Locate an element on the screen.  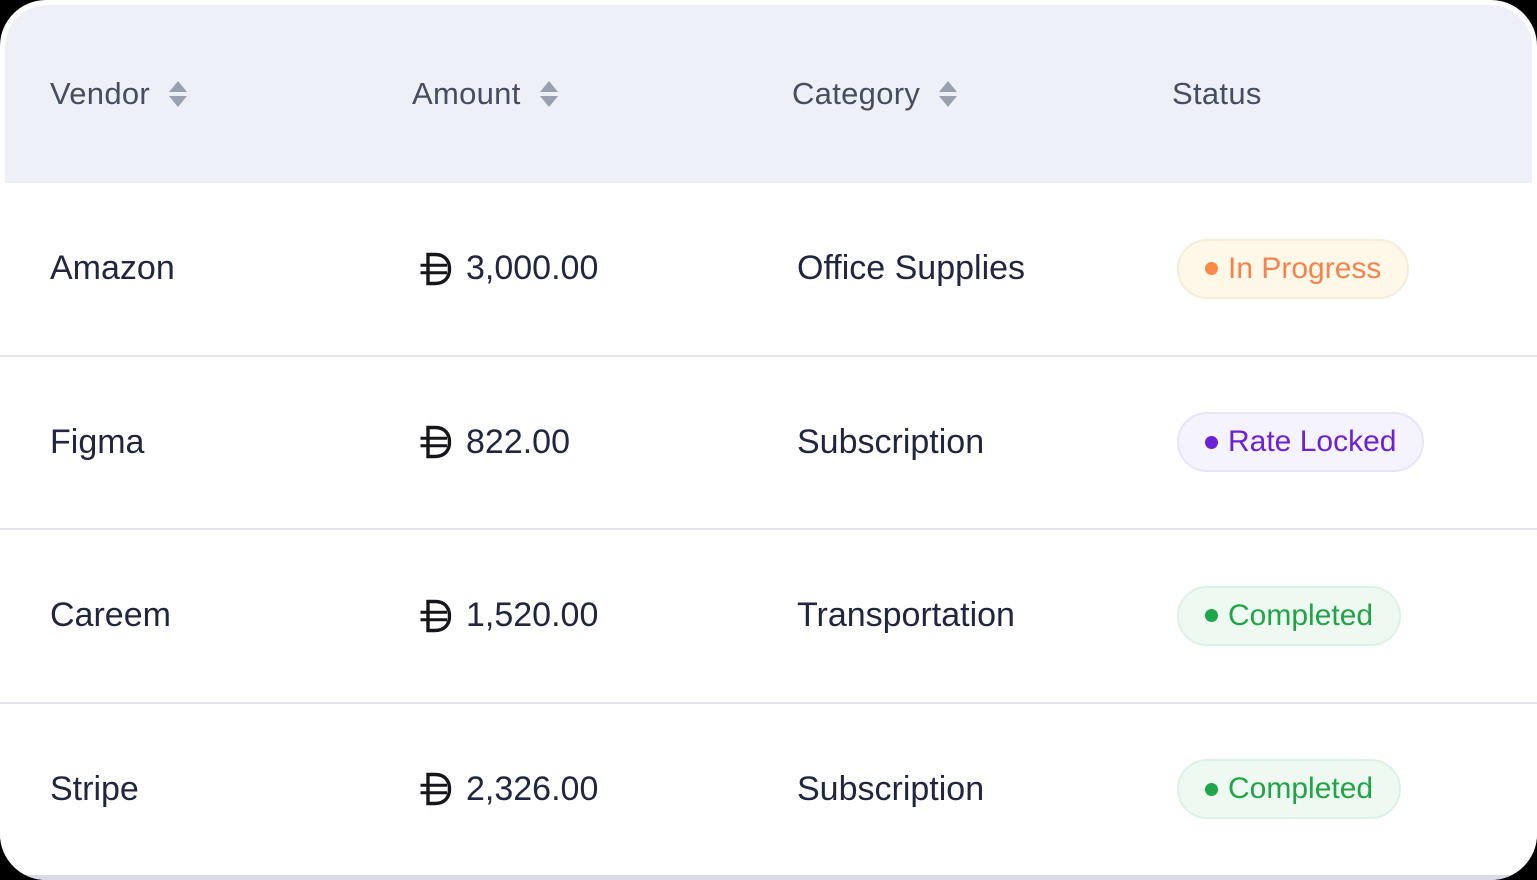
amount-cell: 1,520.00 is located at coordinates (607, 615).